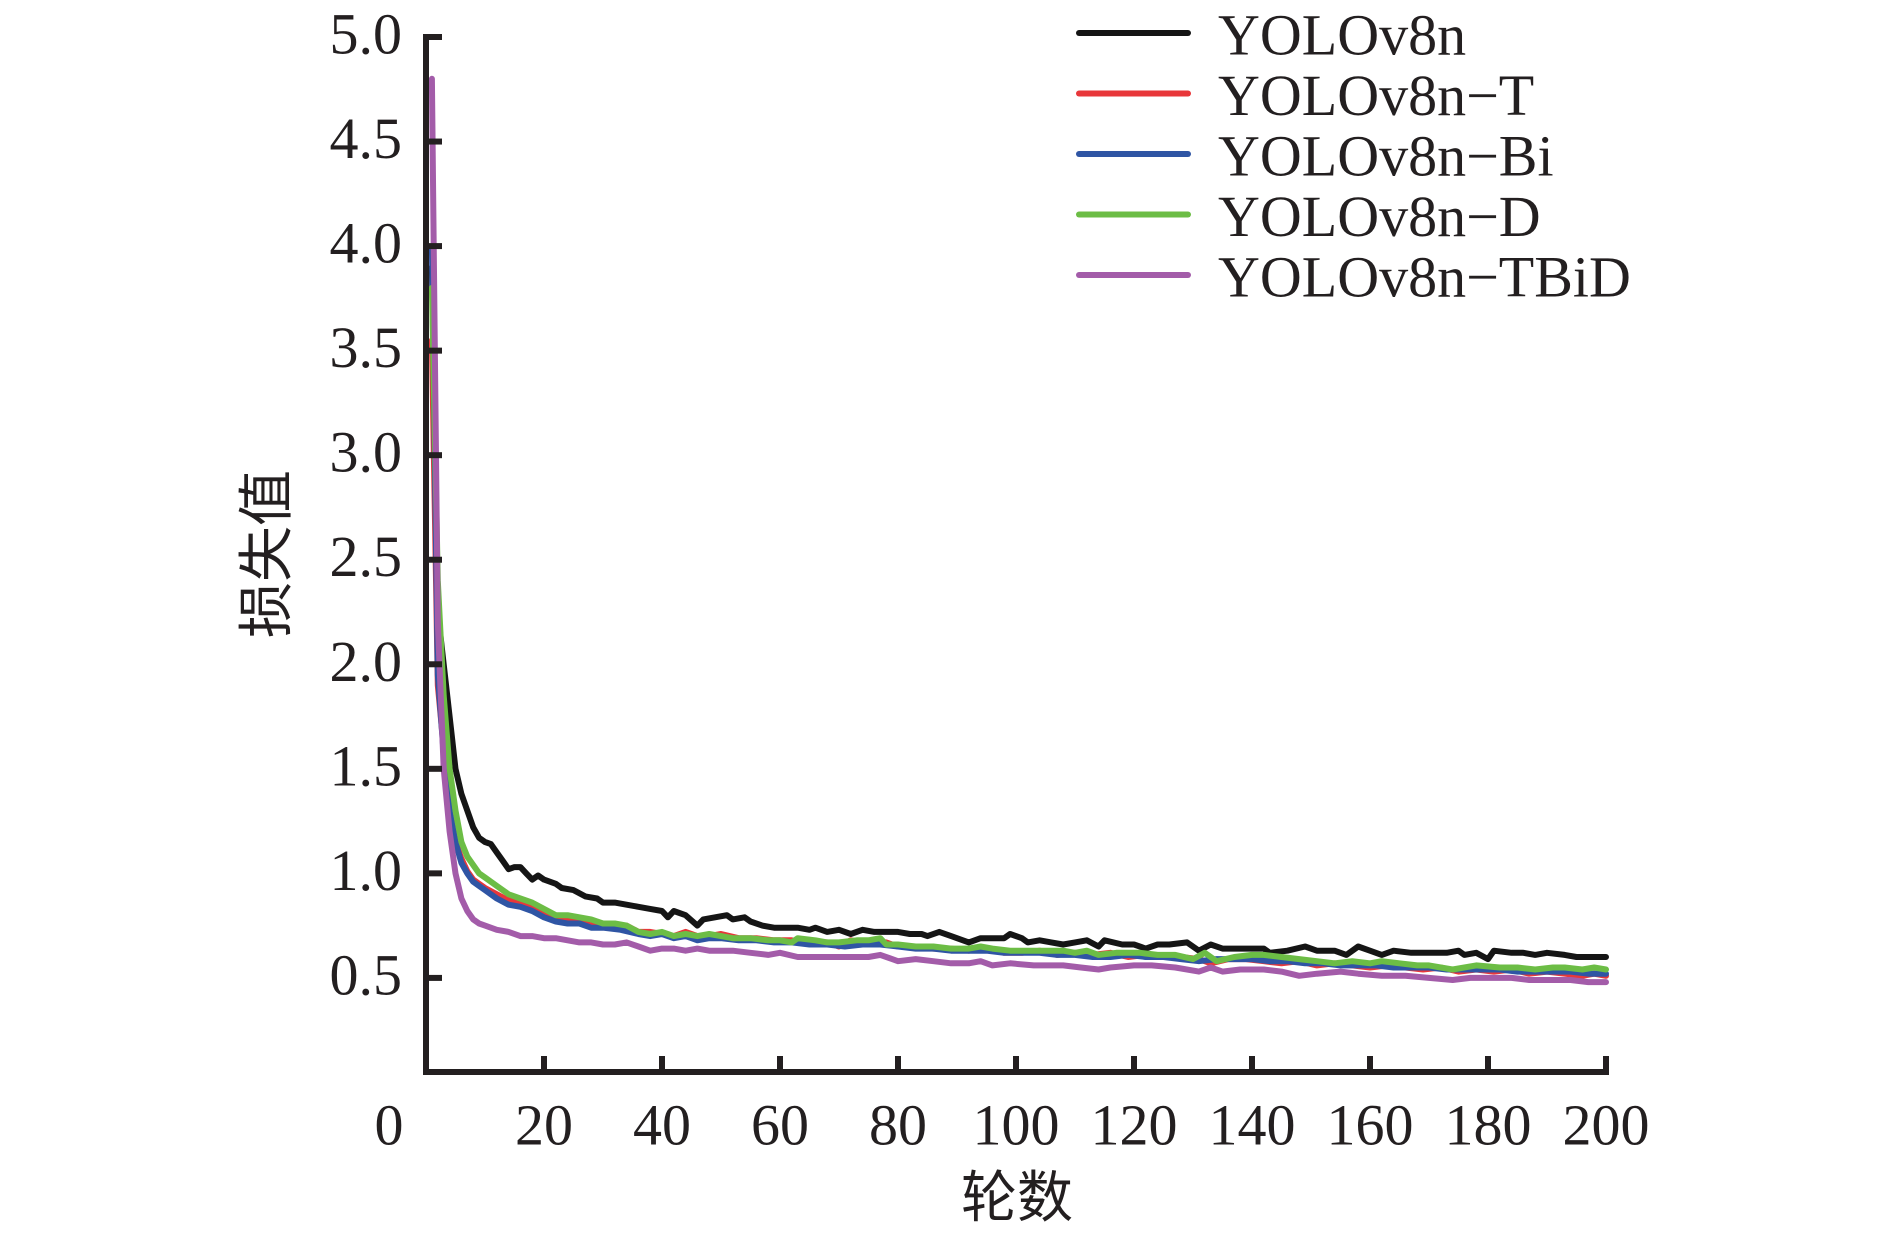 The image size is (1890, 1237). Describe the element at coordinates (544, 1125) in the screenshot. I see `x-tick-label: 20` at that location.